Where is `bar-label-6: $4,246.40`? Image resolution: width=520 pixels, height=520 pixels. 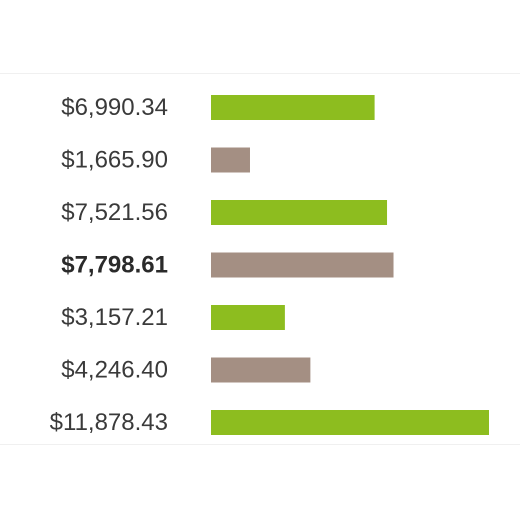 bar-label-6: $4,246.40 is located at coordinates (114, 370).